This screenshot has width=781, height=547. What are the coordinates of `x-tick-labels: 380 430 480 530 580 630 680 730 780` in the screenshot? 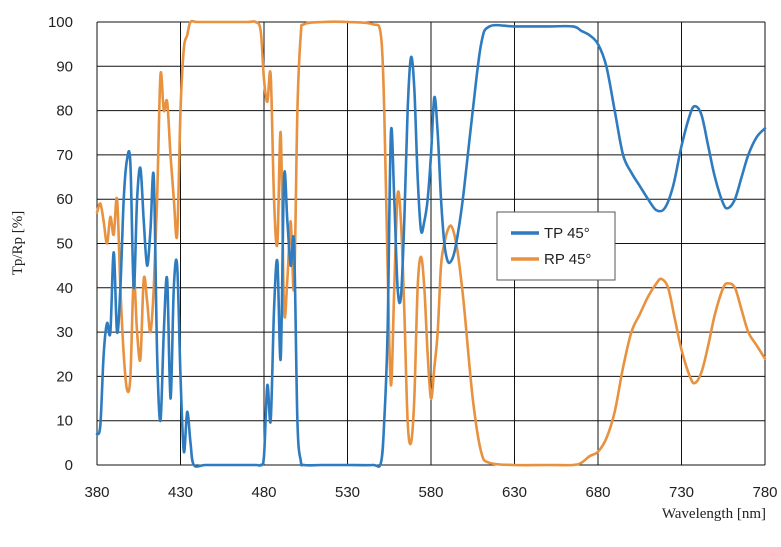 It's located at (430, 492).